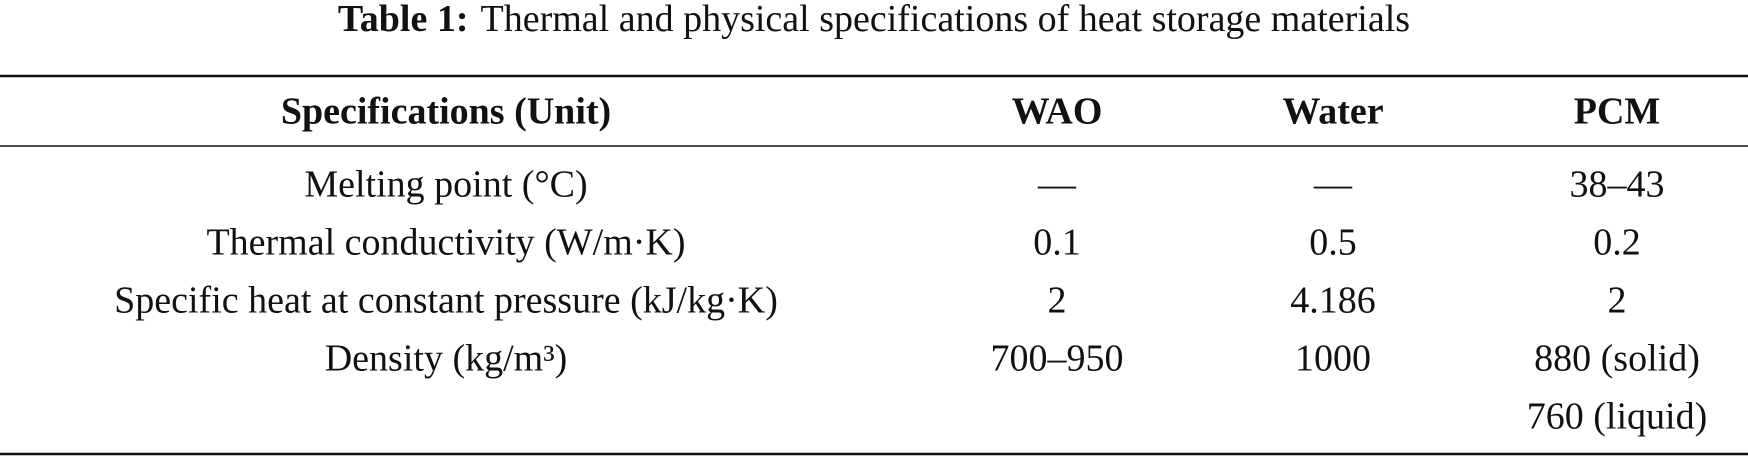 This screenshot has width=1748, height=457. I want to click on cell: 38–43, so click(1617, 185).